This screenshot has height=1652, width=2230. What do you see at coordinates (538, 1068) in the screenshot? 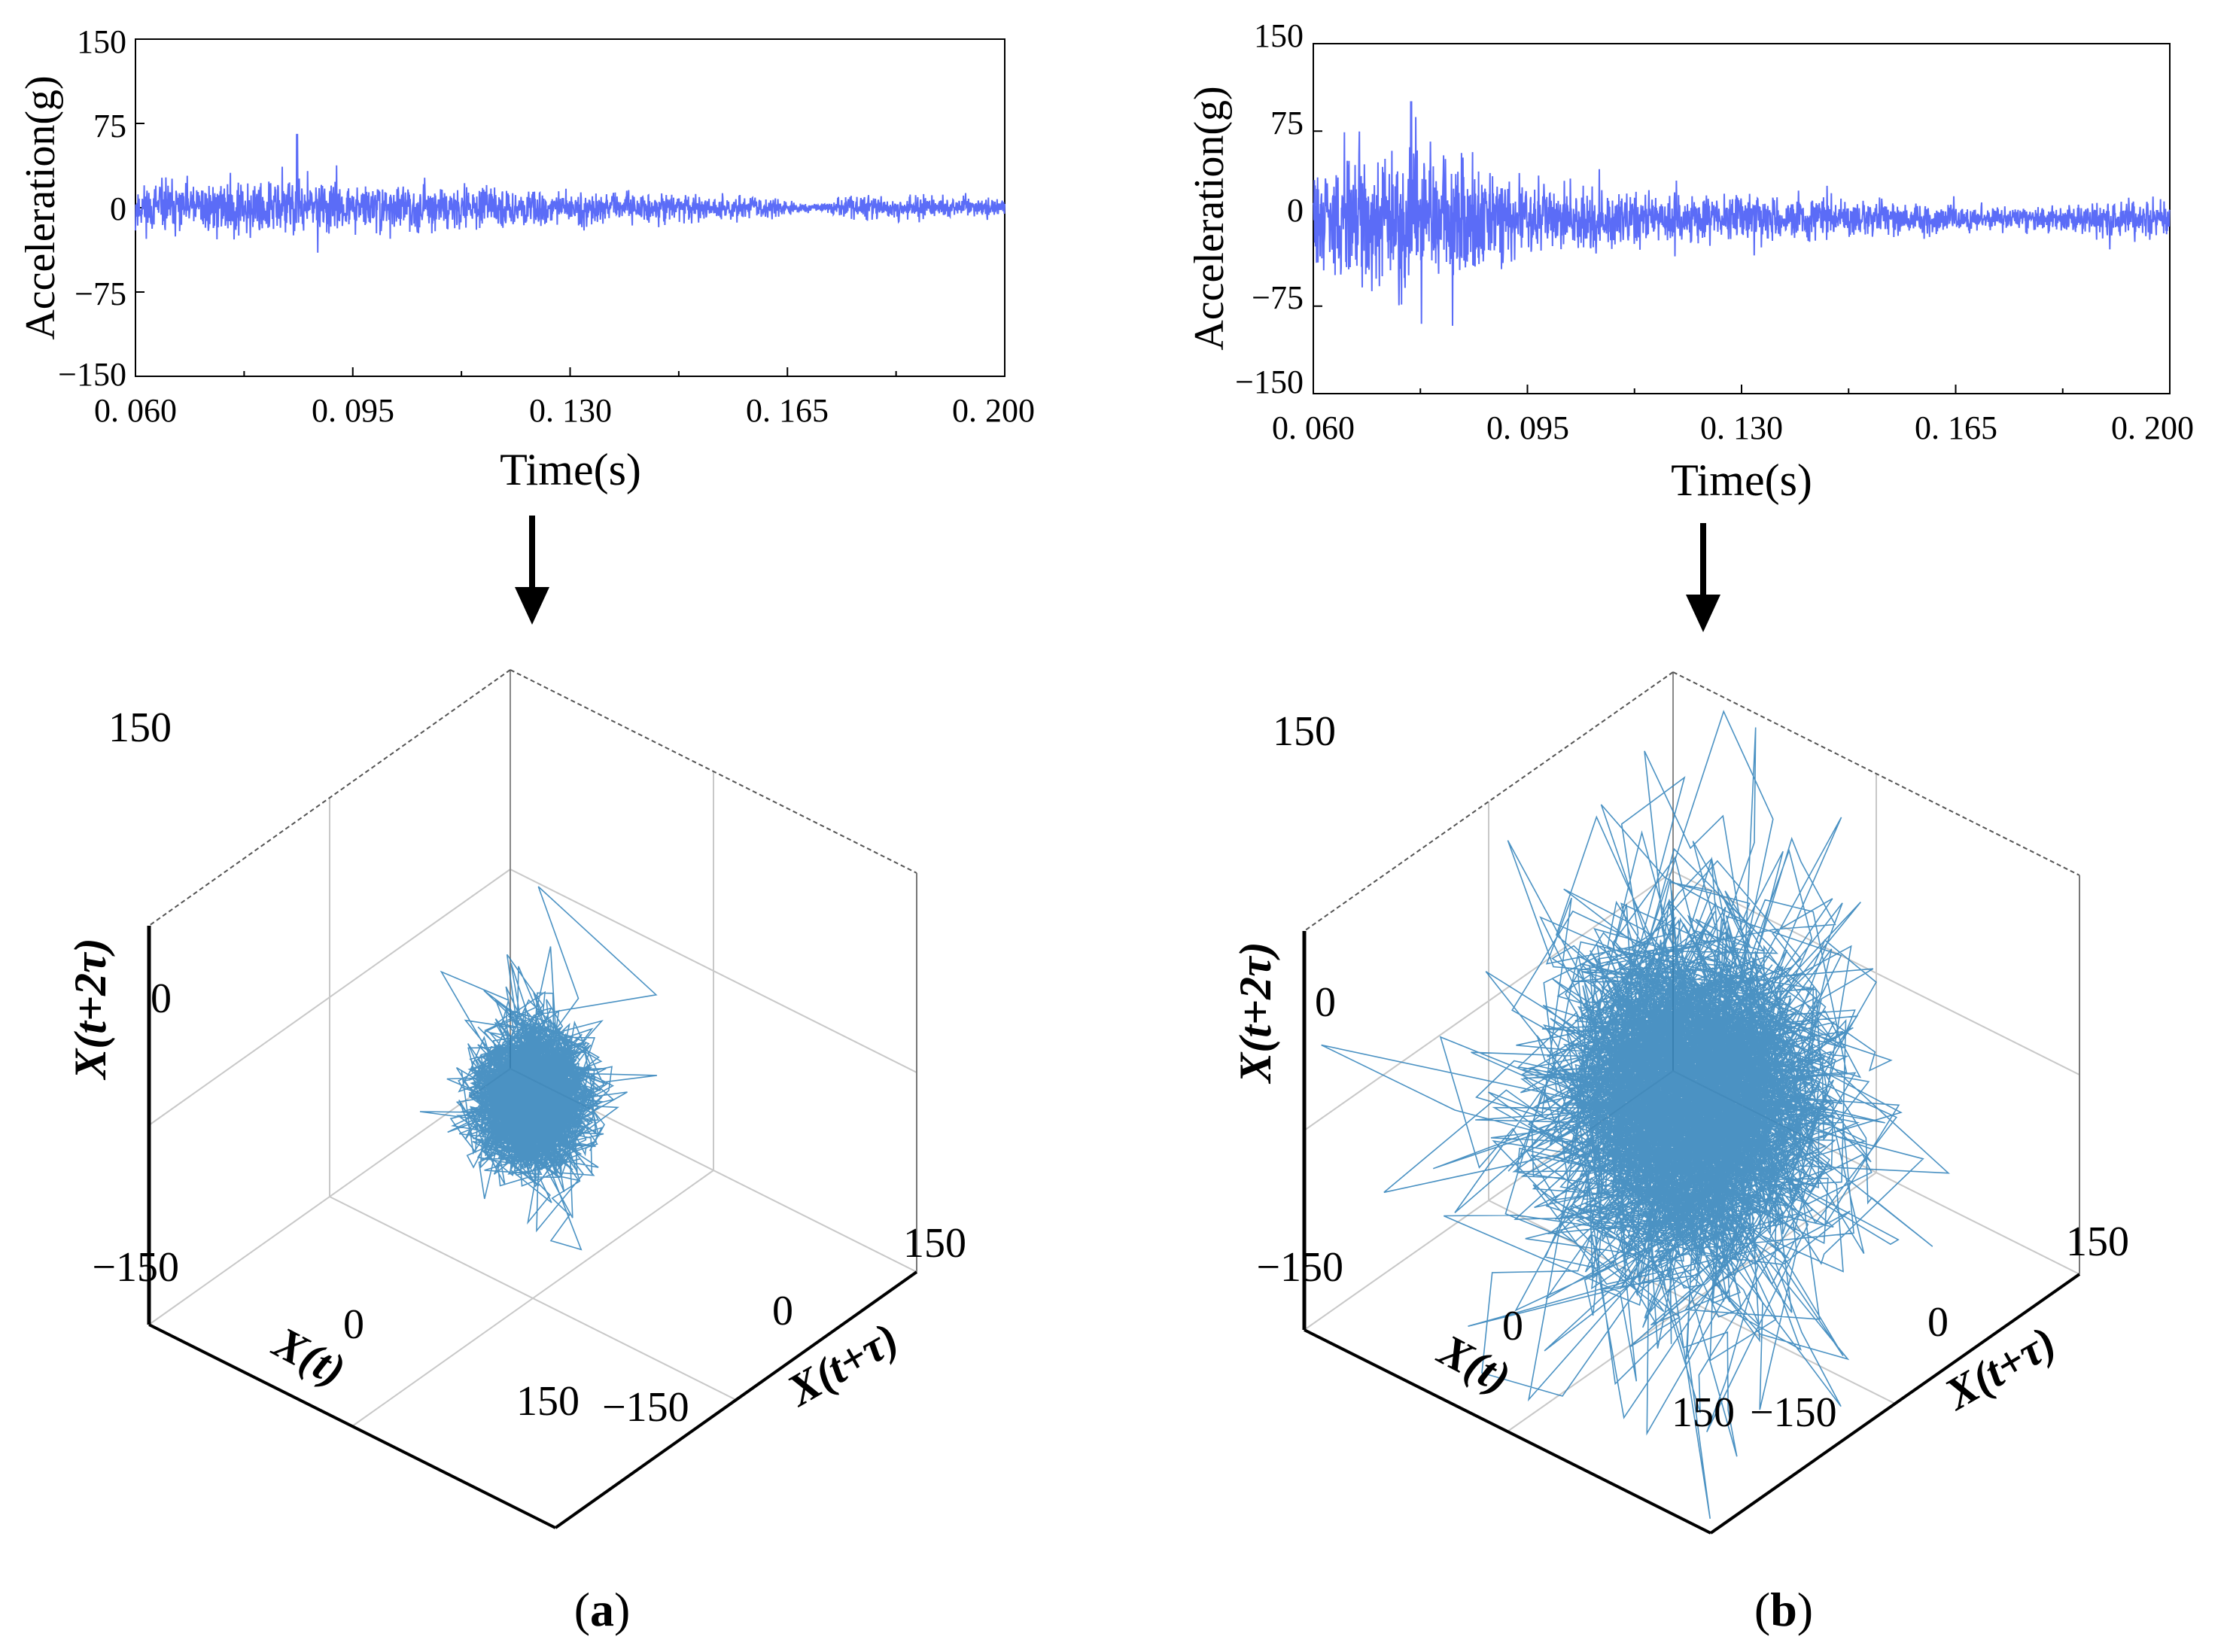
I see `phase-trajectory-a` at bounding box center [538, 1068].